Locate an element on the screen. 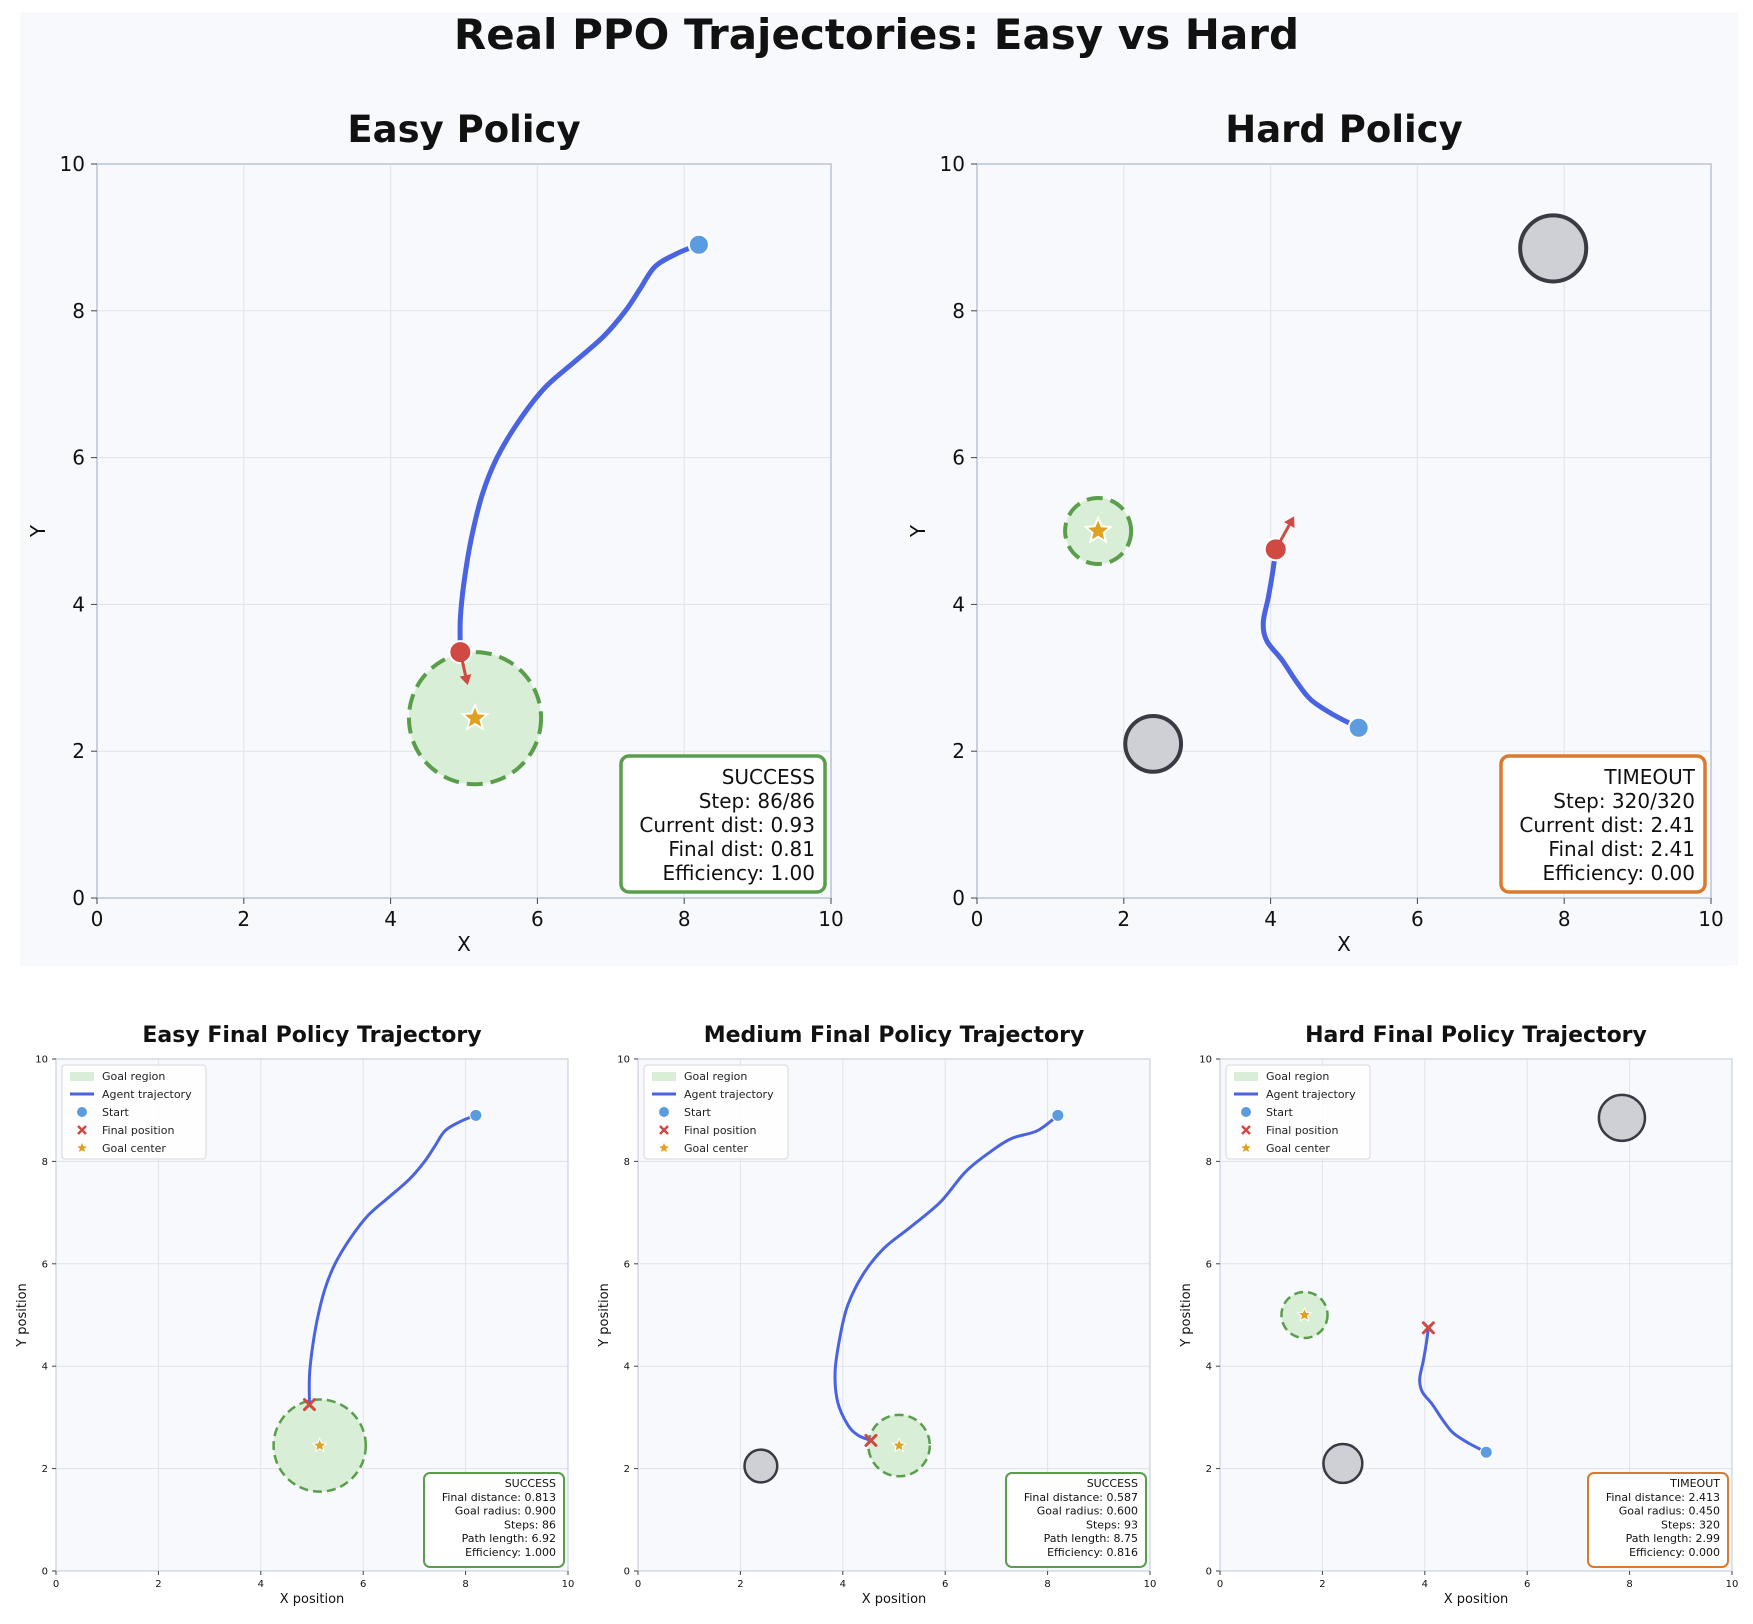 This screenshot has height=1624, width=1753. x-tick-label: 2 is located at coordinates (1322, 1584).